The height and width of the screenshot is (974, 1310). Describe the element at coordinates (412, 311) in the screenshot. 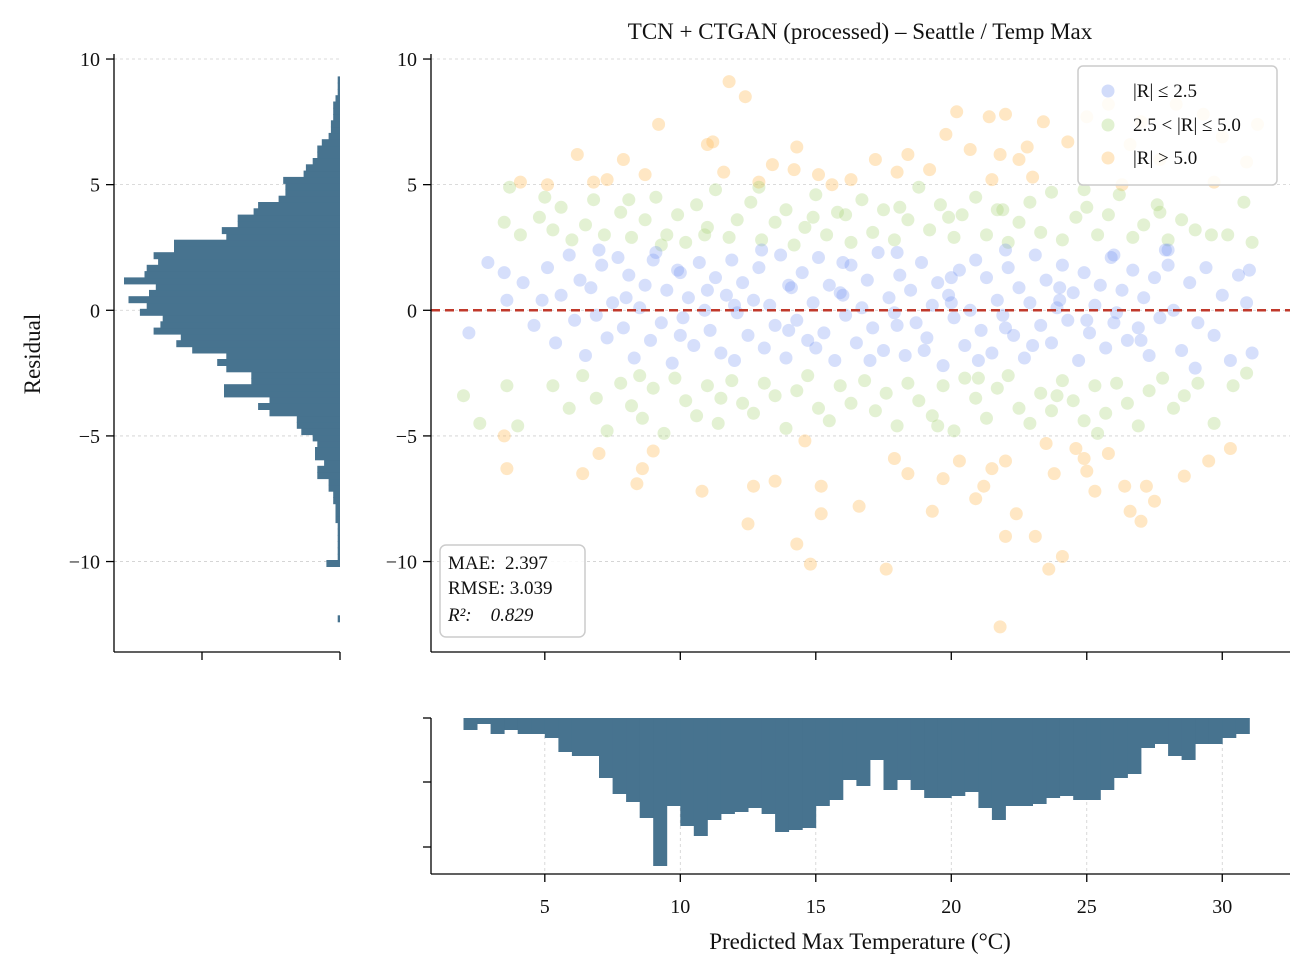

I see `y-tick-label: 0` at that location.